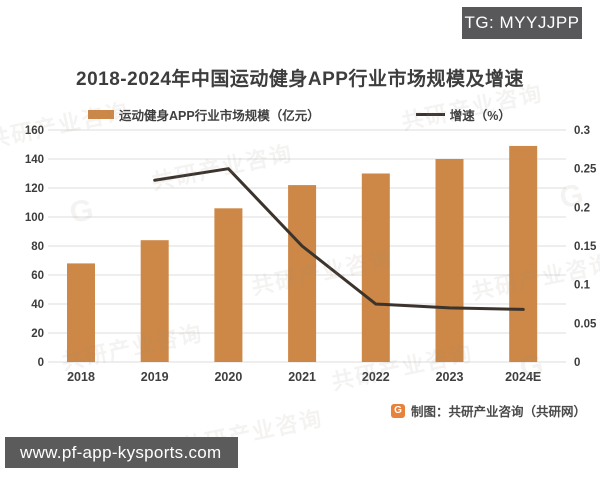 This screenshot has height=480, width=600. Describe the element at coordinates (37, 305) in the screenshot. I see `left-axis-tick: 40` at that location.